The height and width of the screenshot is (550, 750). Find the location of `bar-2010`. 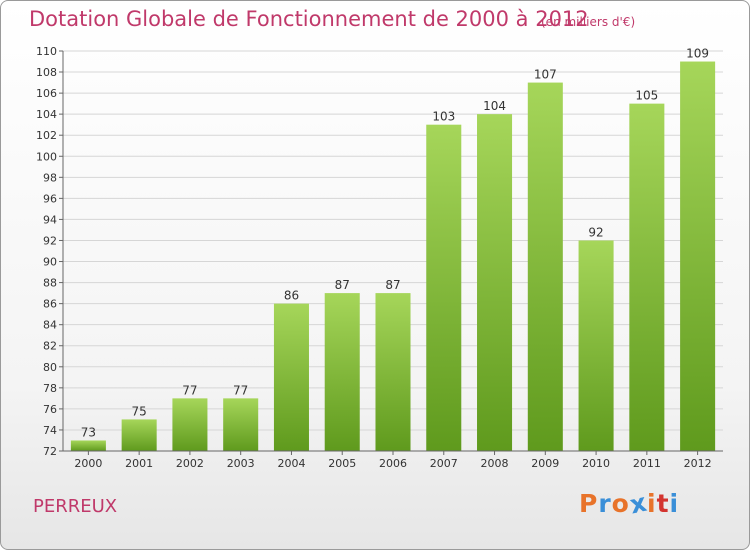

bar-2010 is located at coordinates (596, 345).